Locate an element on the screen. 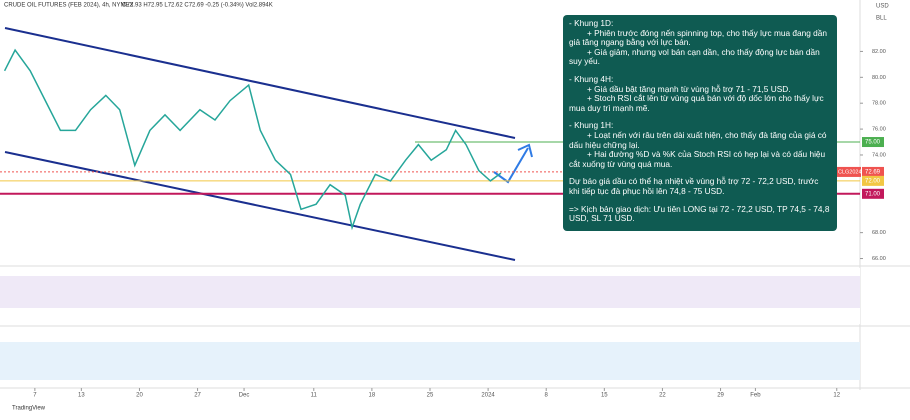  x-tick-label: 13 is located at coordinates (81, 396).